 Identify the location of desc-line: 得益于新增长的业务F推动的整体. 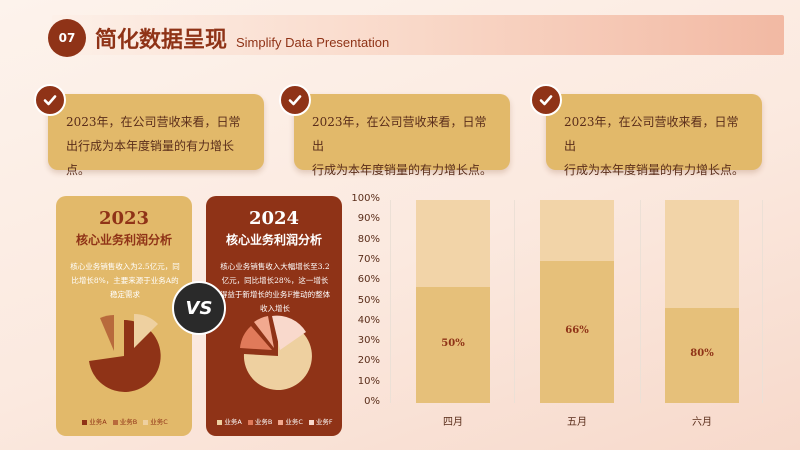
(275, 294).